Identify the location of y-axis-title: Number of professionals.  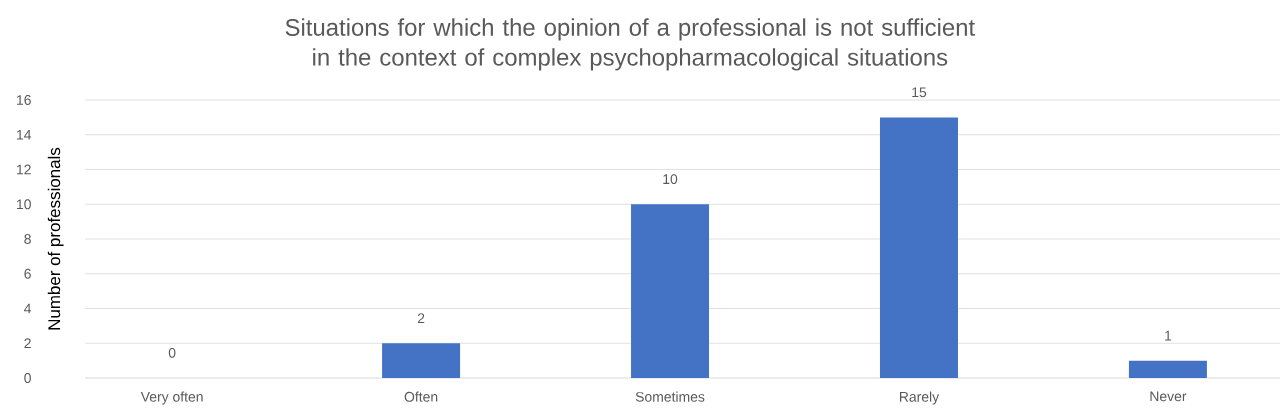
(55, 238).